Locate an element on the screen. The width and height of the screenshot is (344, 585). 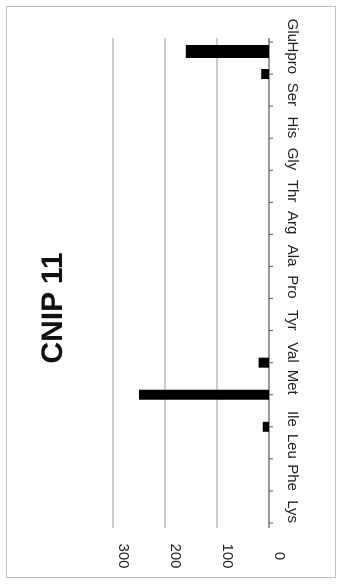
y-tick-label: 0 is located at coordinates (279, 556).